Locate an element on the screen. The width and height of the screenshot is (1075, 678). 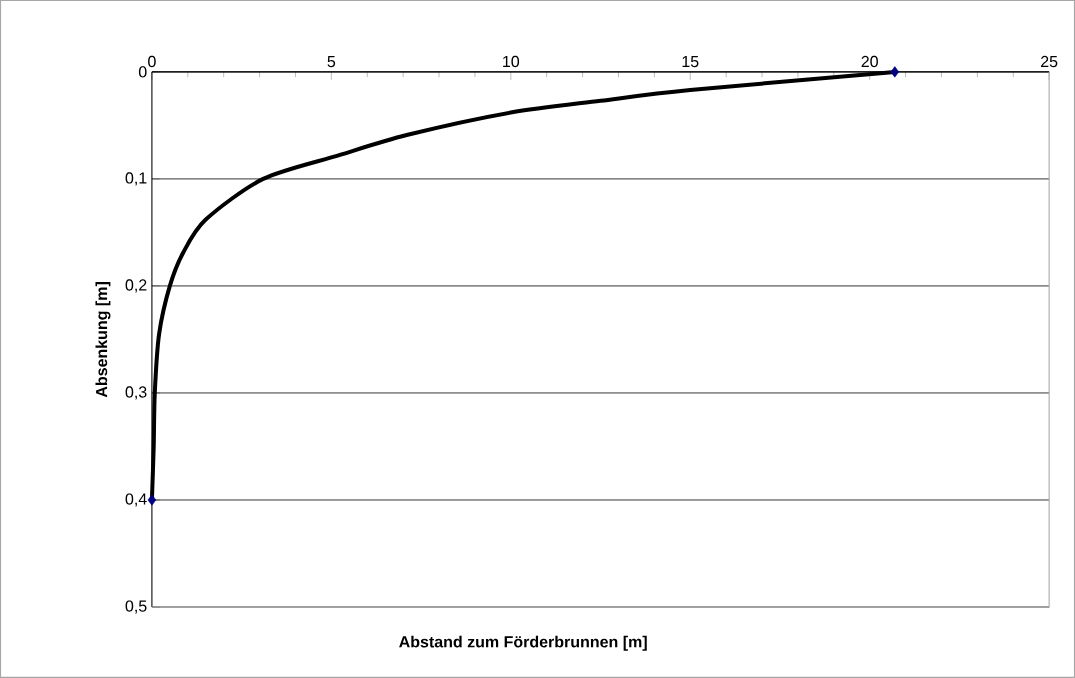
x-tick-label: 20 is located at coordinates (869, 61).